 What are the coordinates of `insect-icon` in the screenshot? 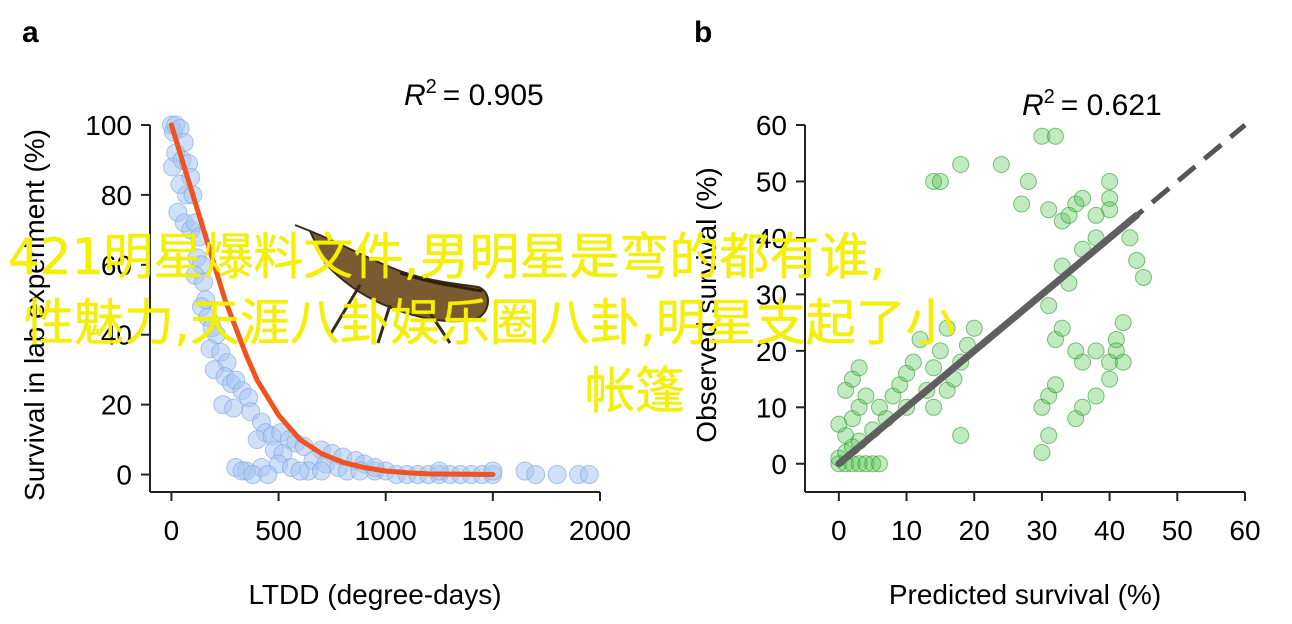 It's located at (391, 284).